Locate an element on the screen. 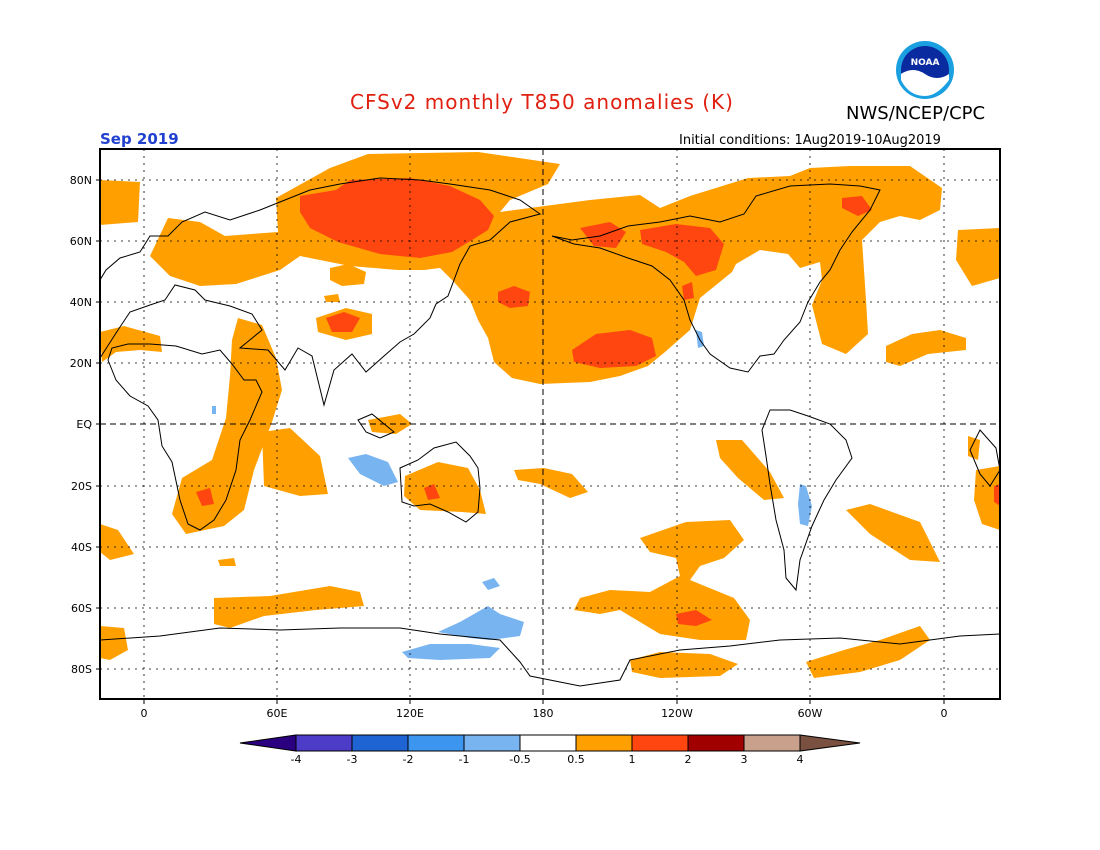 Image resolution: width=1100 pixels, height=850 pixels. org-label: NWS/NCEP/CPC is located at coordinates (916, 113).